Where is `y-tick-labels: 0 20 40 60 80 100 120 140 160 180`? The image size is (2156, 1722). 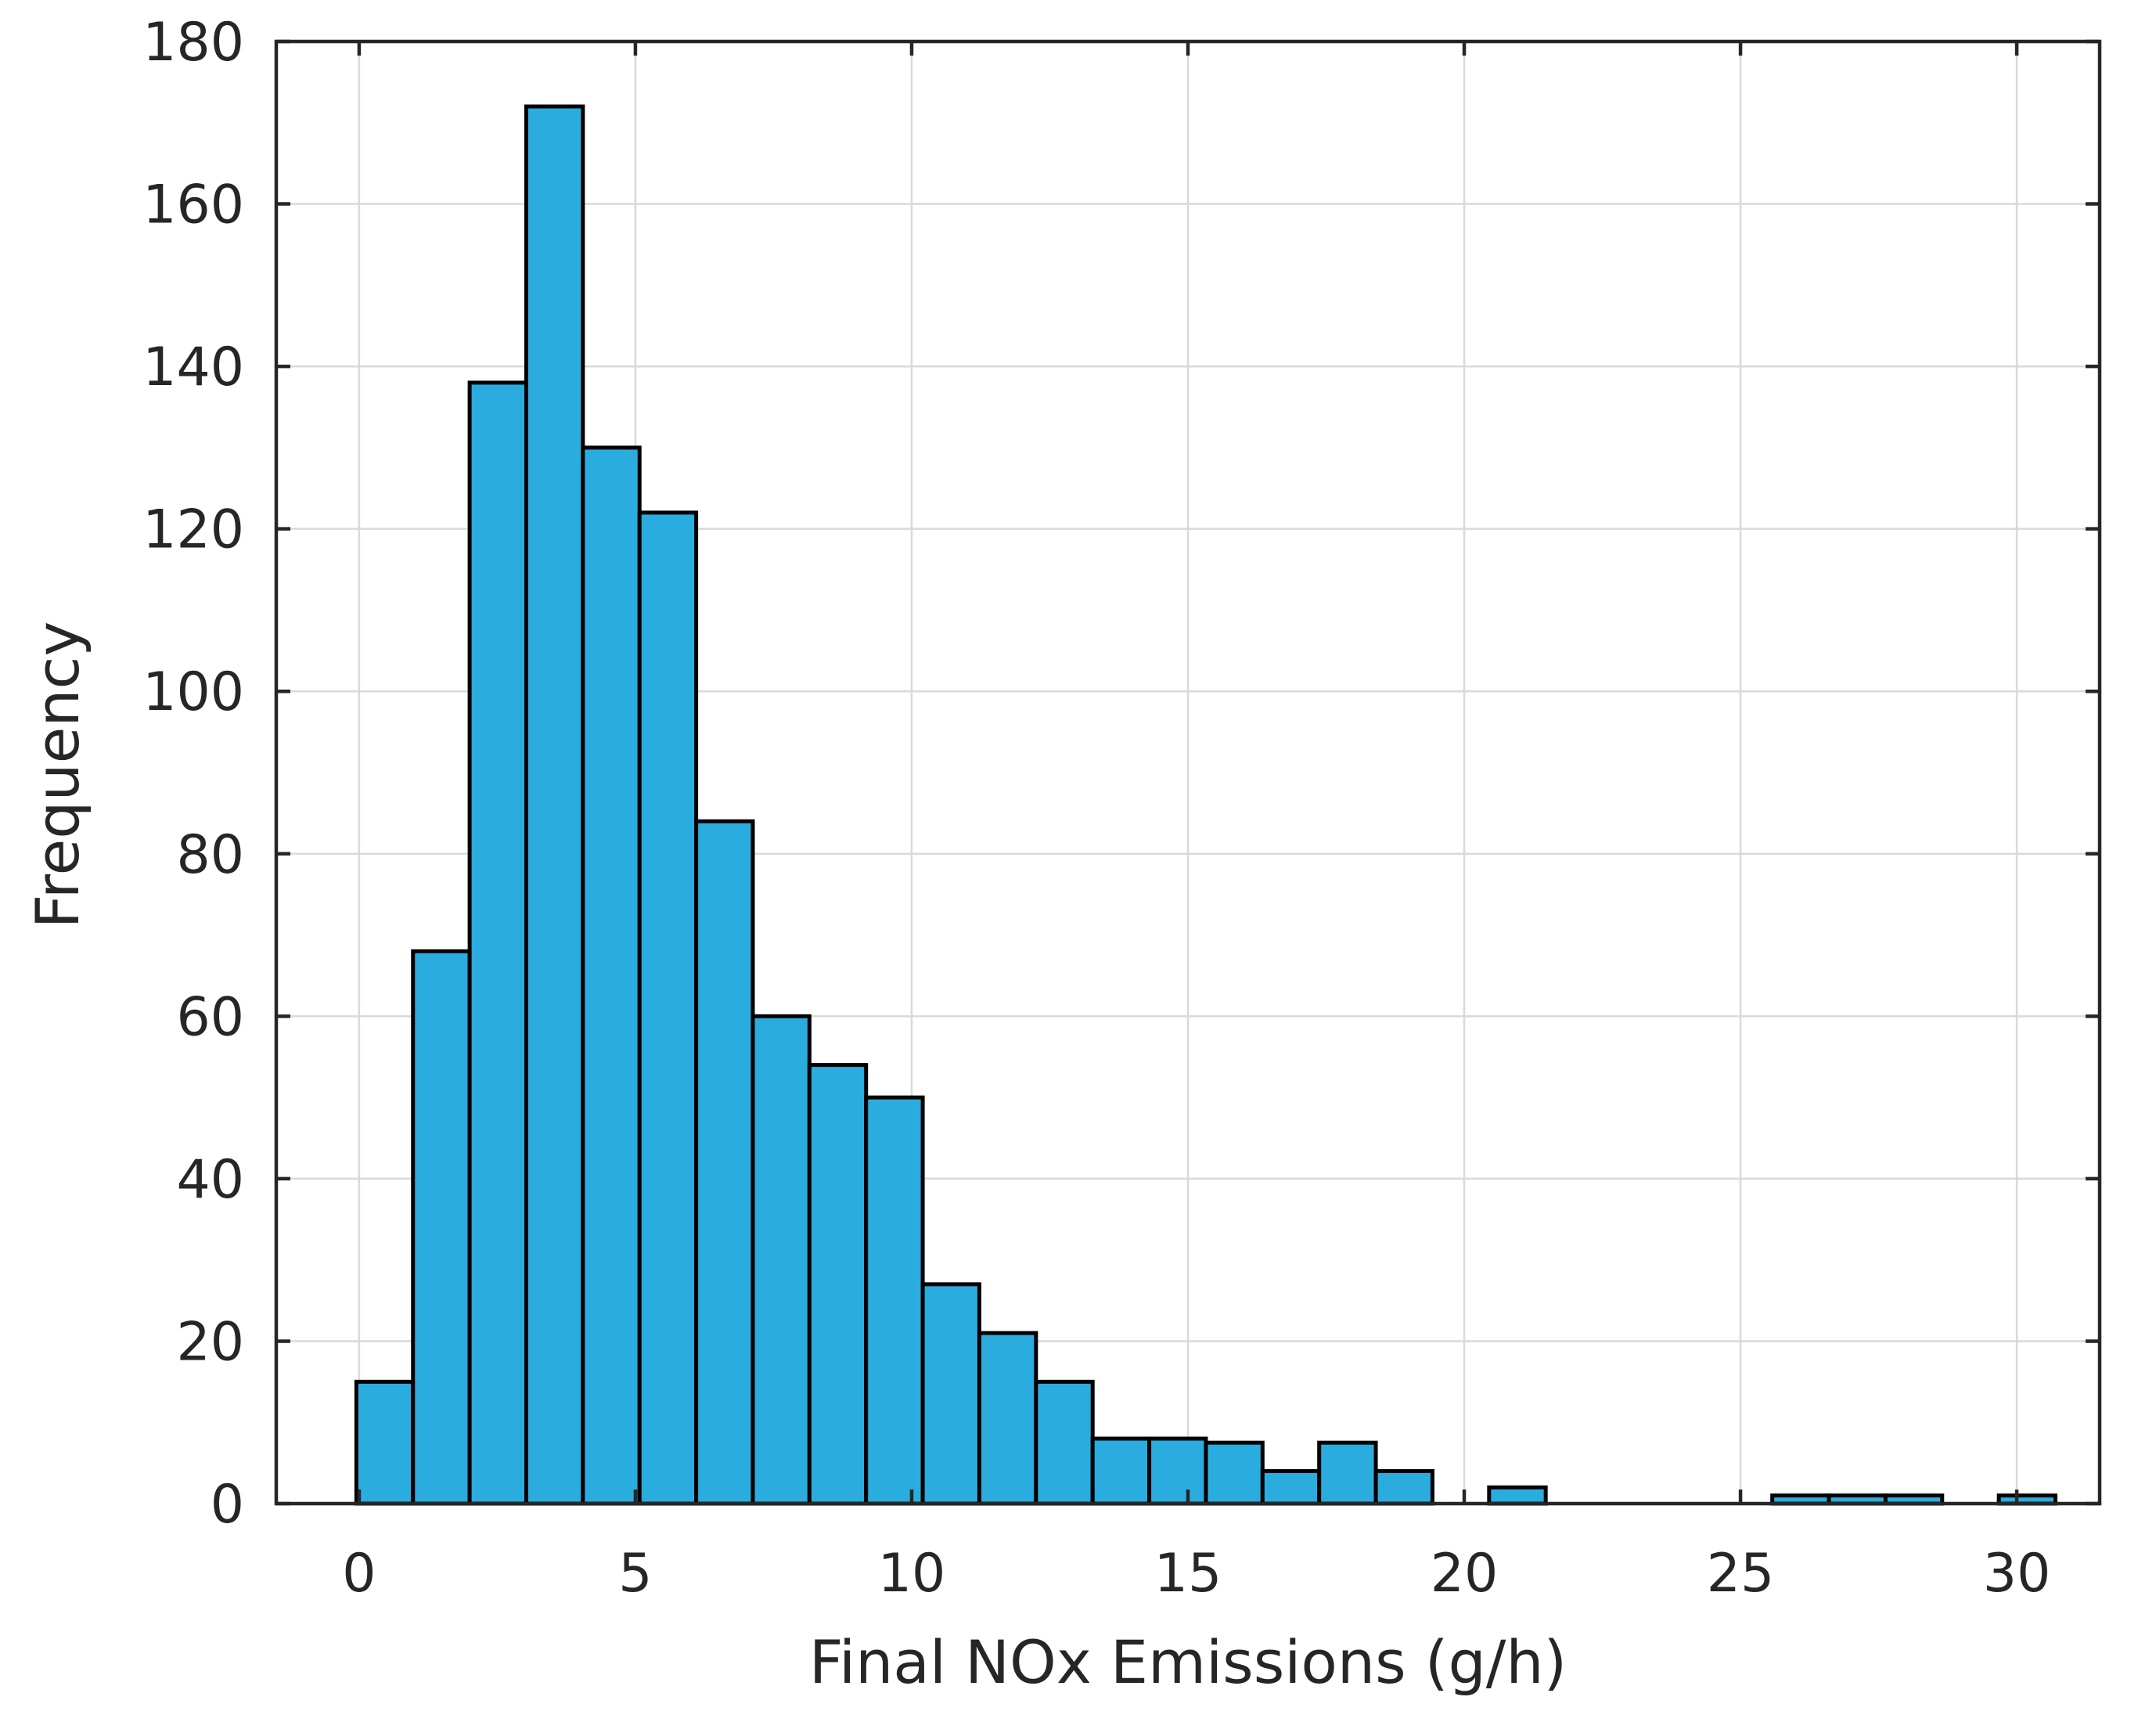
y-tick-labels: 0 20 40 60 80 100 120 140 160 180 is located at coordinates (193, 774).